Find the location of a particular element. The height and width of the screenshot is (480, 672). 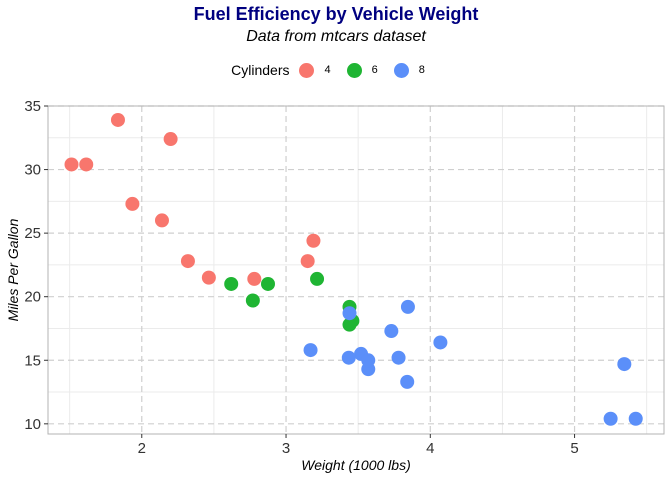

y-tick-label: 10 is located at coordinates (32, 424).